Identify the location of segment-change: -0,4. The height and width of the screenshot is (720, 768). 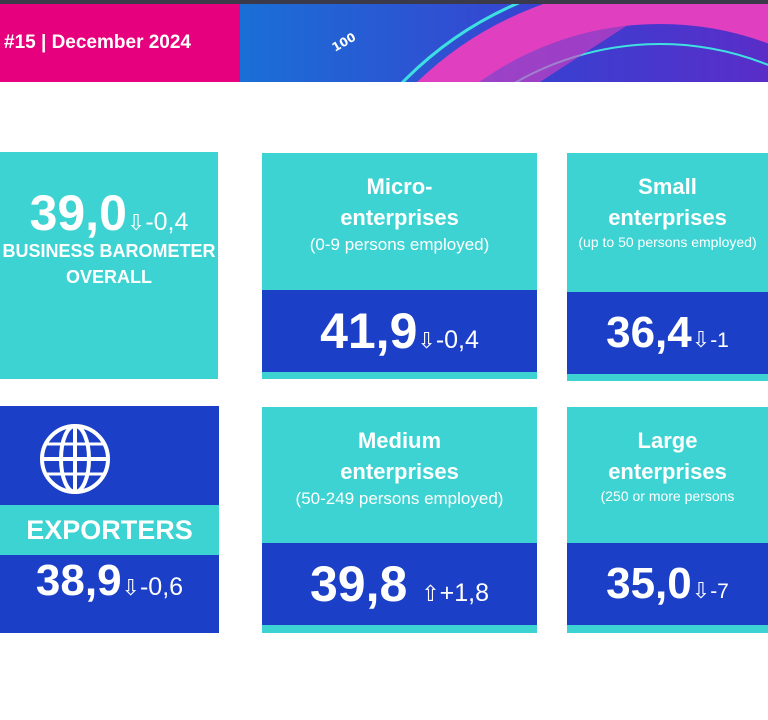
(457, 340).